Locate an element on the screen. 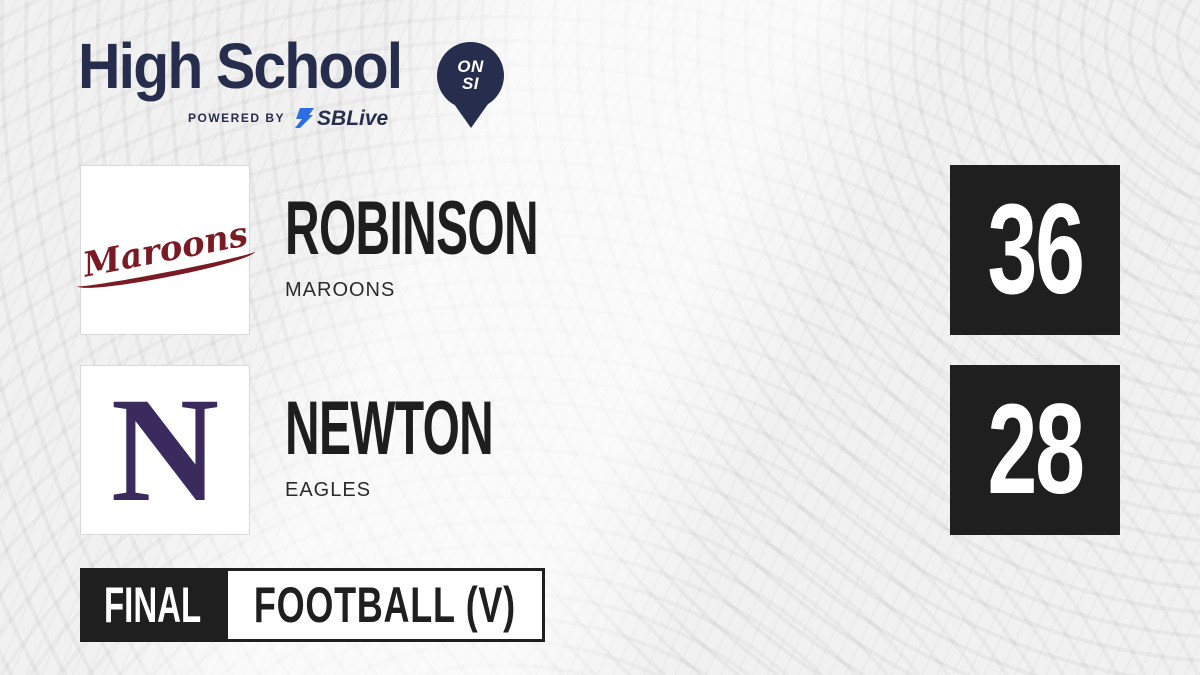 The image size is (1200, 675). robinson-score-box: 36 is located at coordinates (1035, 250).